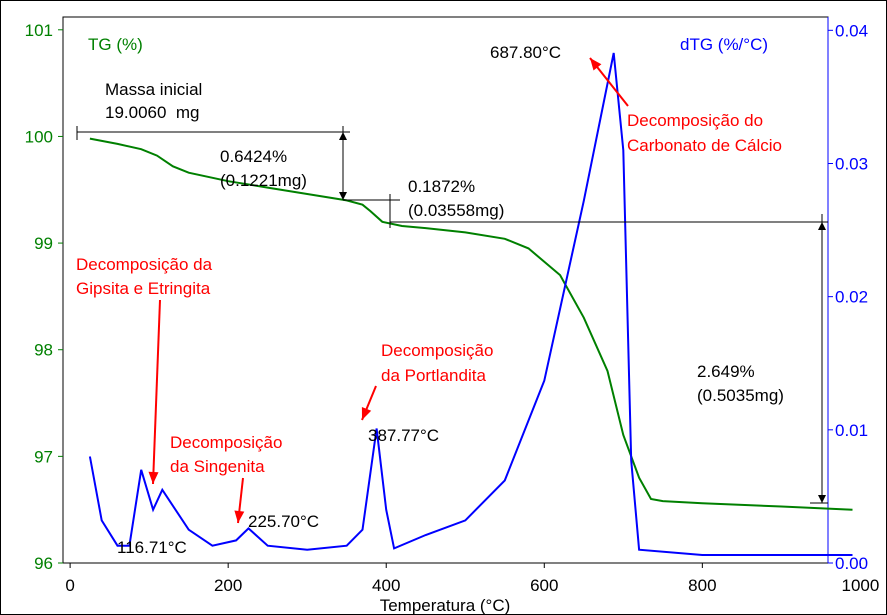 Image resolution: width=887 pixels, height=615 pixels. I want to click on y2-tick-label: 0.02, so click(851, 297).